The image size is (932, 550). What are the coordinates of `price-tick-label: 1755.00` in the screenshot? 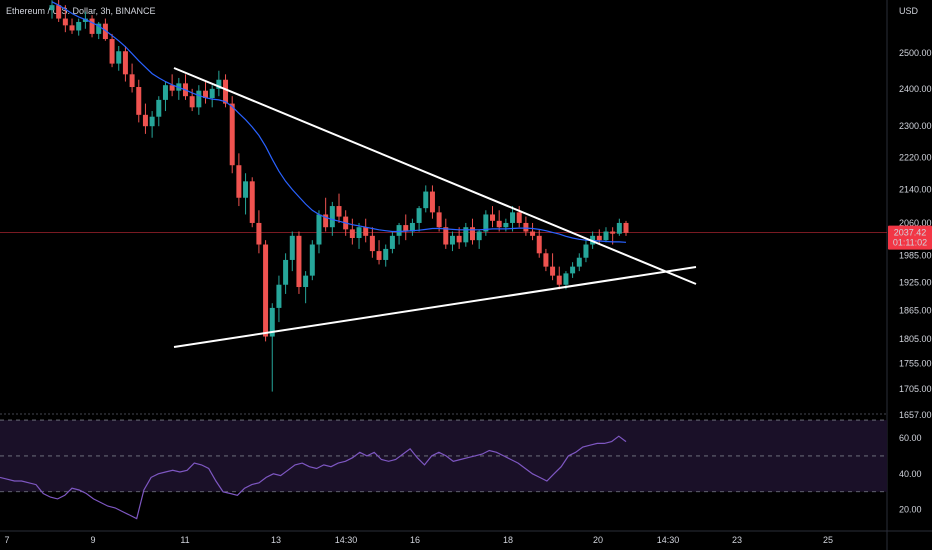 It's located at (915, 364).